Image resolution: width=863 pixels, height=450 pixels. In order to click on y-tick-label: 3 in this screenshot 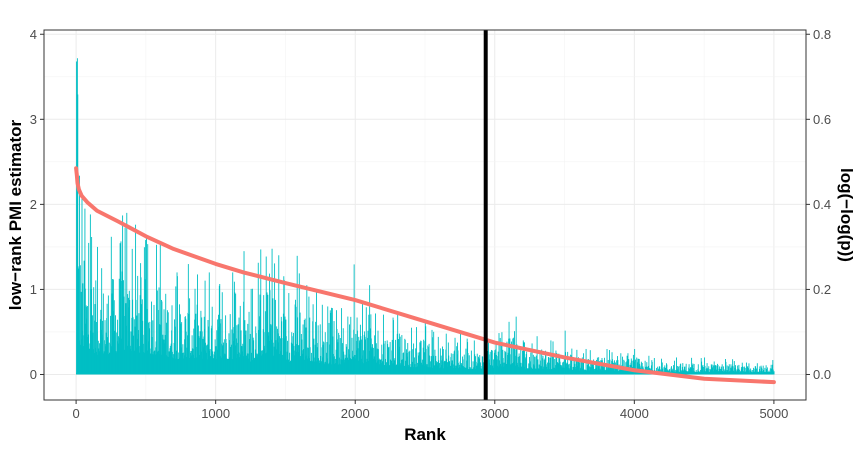, I will do `click(33, 119)`.